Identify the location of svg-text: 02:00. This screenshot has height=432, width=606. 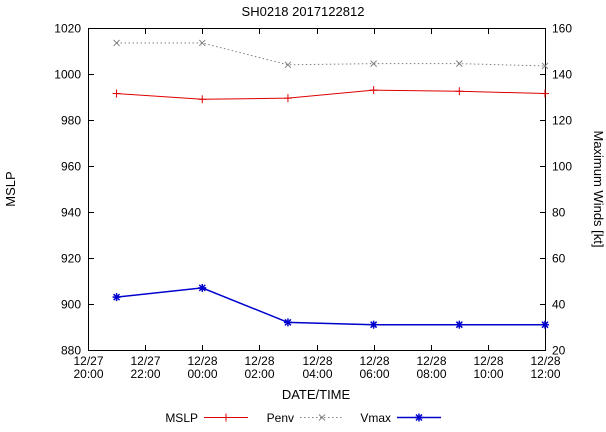
(259, 374).